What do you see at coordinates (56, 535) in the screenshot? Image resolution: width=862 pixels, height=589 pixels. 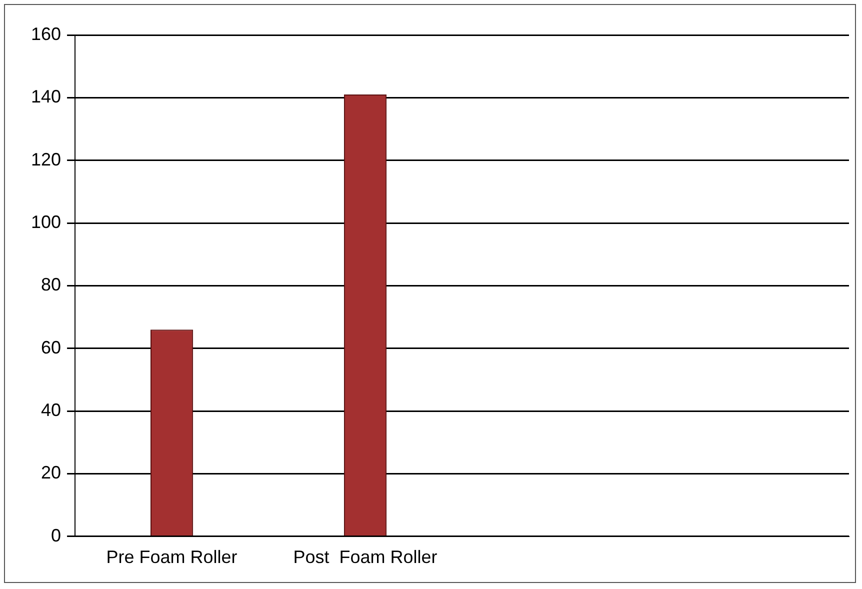 I see `y-tick-label: 0` at bounding box center [56, 535].